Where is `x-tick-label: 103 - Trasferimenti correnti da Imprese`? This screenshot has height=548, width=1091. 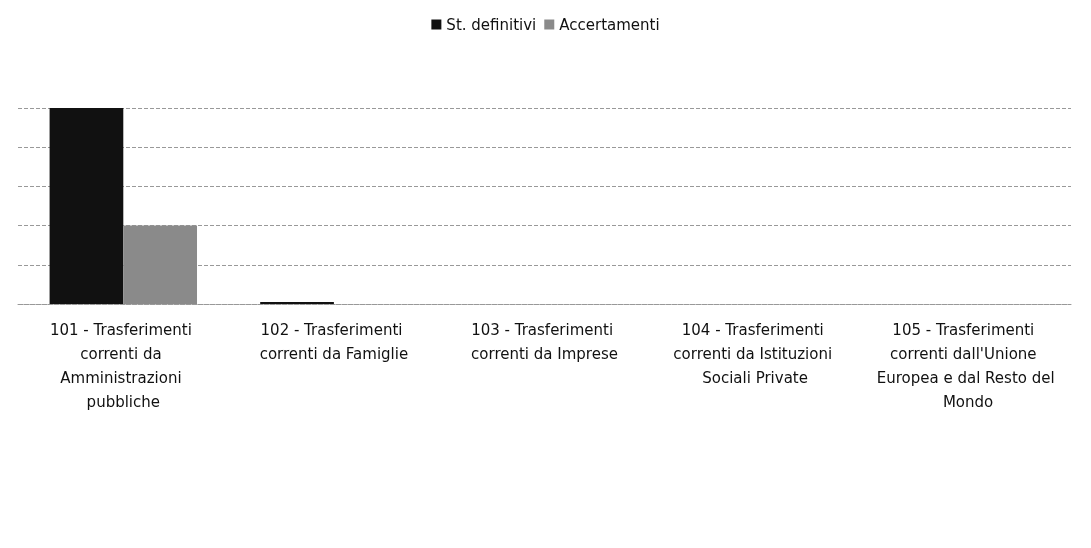
x-tick-label: 103 - Trasferimenti correnti da Imprese is located at coordinates (544, 342).